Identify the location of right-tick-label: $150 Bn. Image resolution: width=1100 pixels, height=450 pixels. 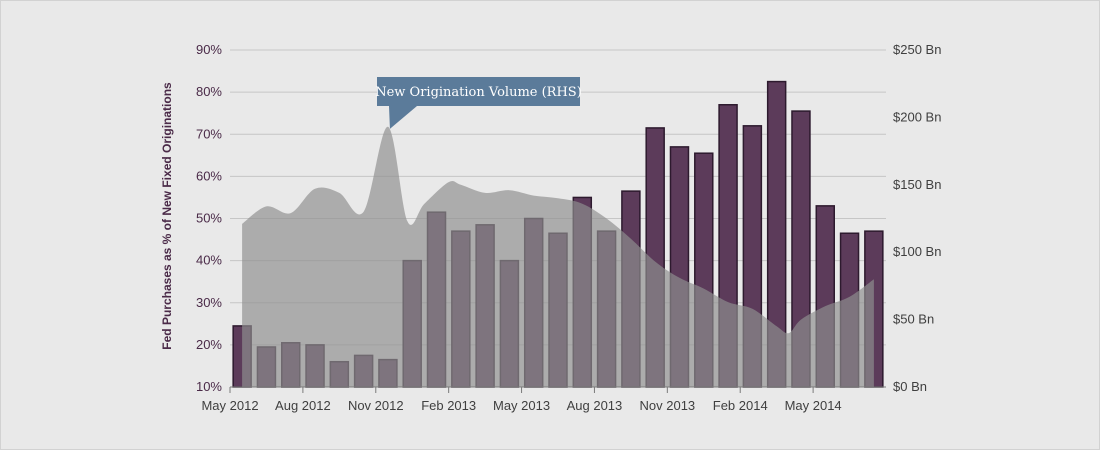
(917, 184).